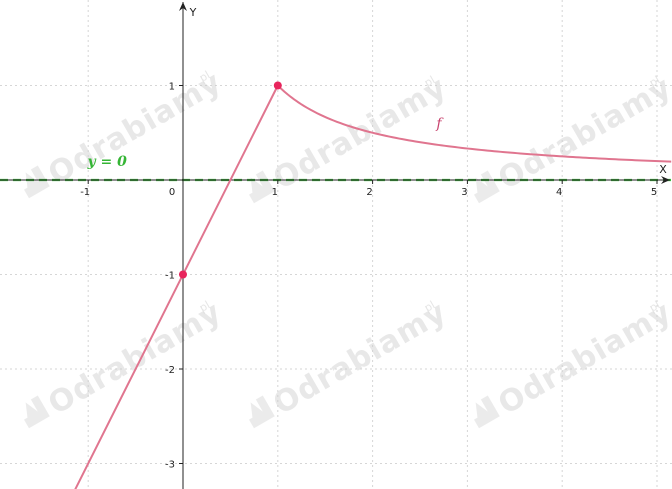 Image resolution: width=672 pixels, height=489 pixels. Describe the element at coordinates (172, 87) in the screenshot. I see `y-tick-label: 1` at that location.